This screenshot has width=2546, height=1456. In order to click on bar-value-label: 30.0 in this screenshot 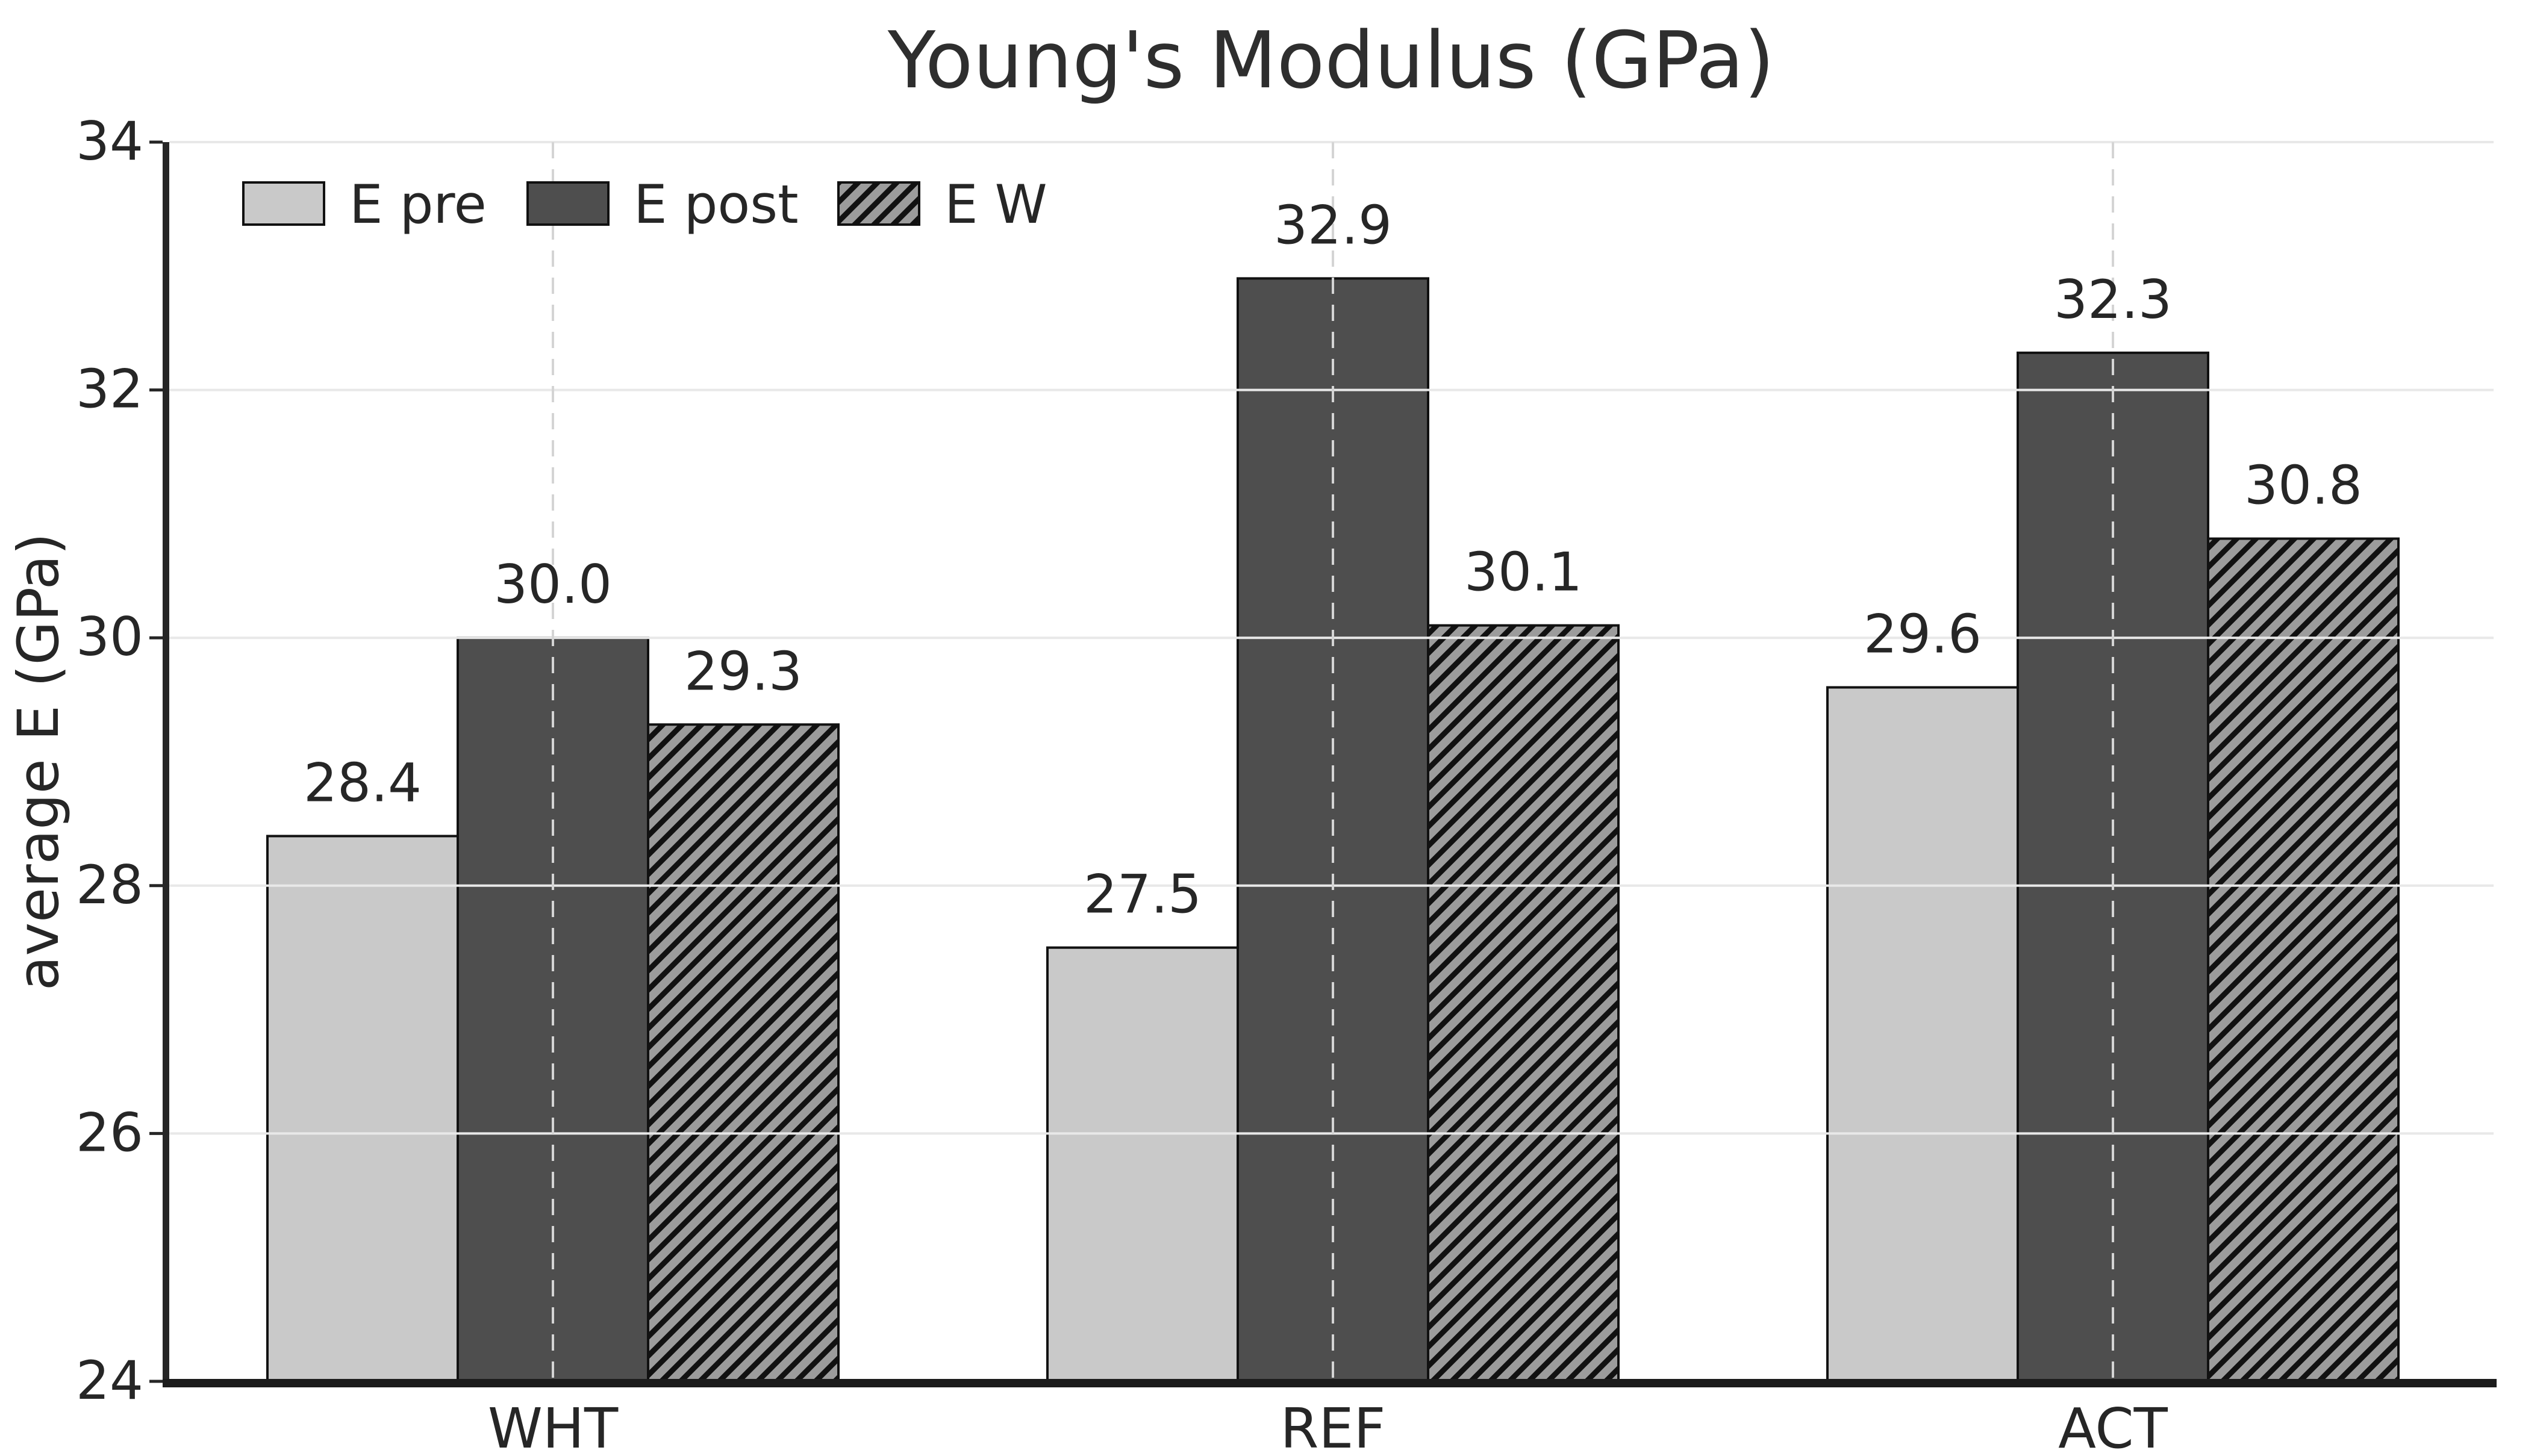, I will do `click(553, 584)`.